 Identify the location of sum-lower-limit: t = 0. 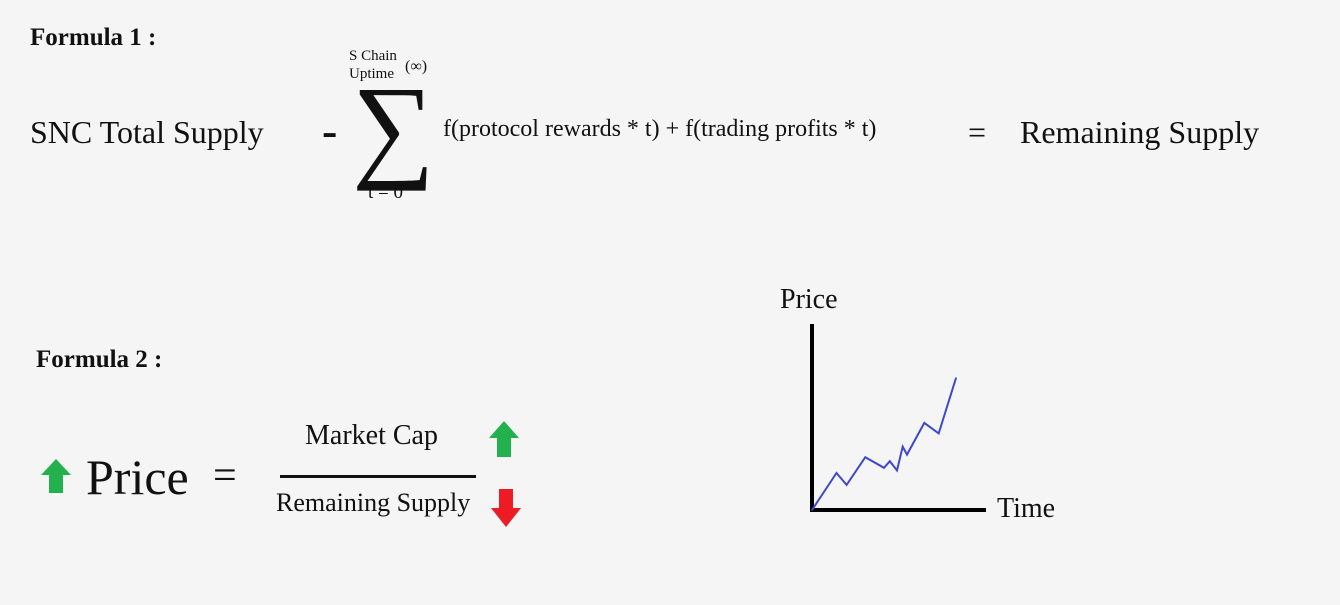
(385, 192).